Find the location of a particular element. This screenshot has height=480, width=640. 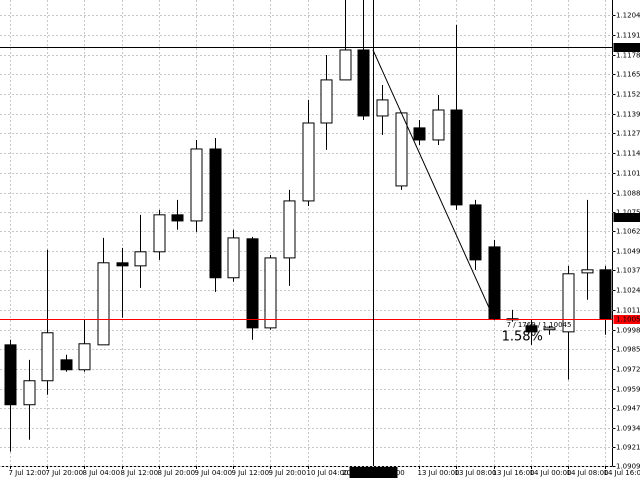

crosshair-time-label: 2015.07.10 20:00 is located at coordinates (373, 473).